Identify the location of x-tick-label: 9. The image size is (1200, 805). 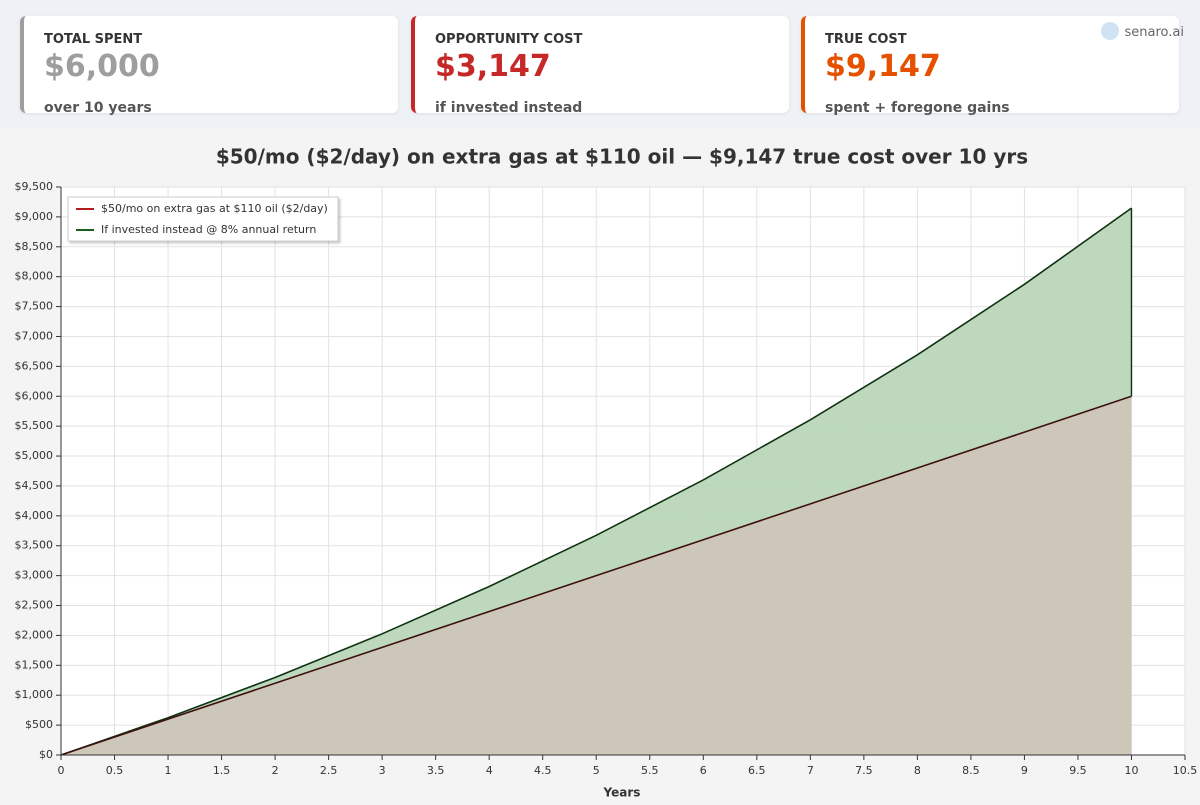
(1024, 770).